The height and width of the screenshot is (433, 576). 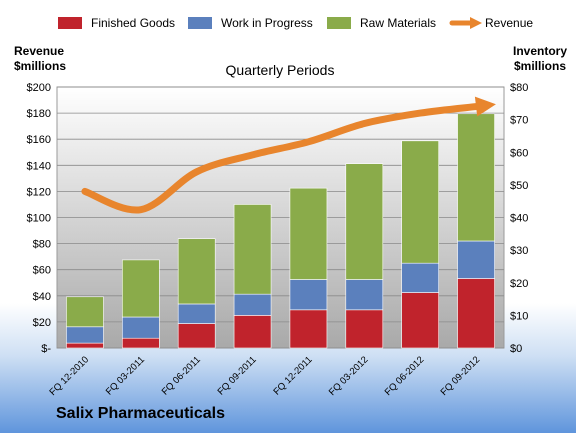 What do you see at coordinates (519, 153) in the screenshot?
I see `right-tick-label: $60` at bounding box center [519, 153].